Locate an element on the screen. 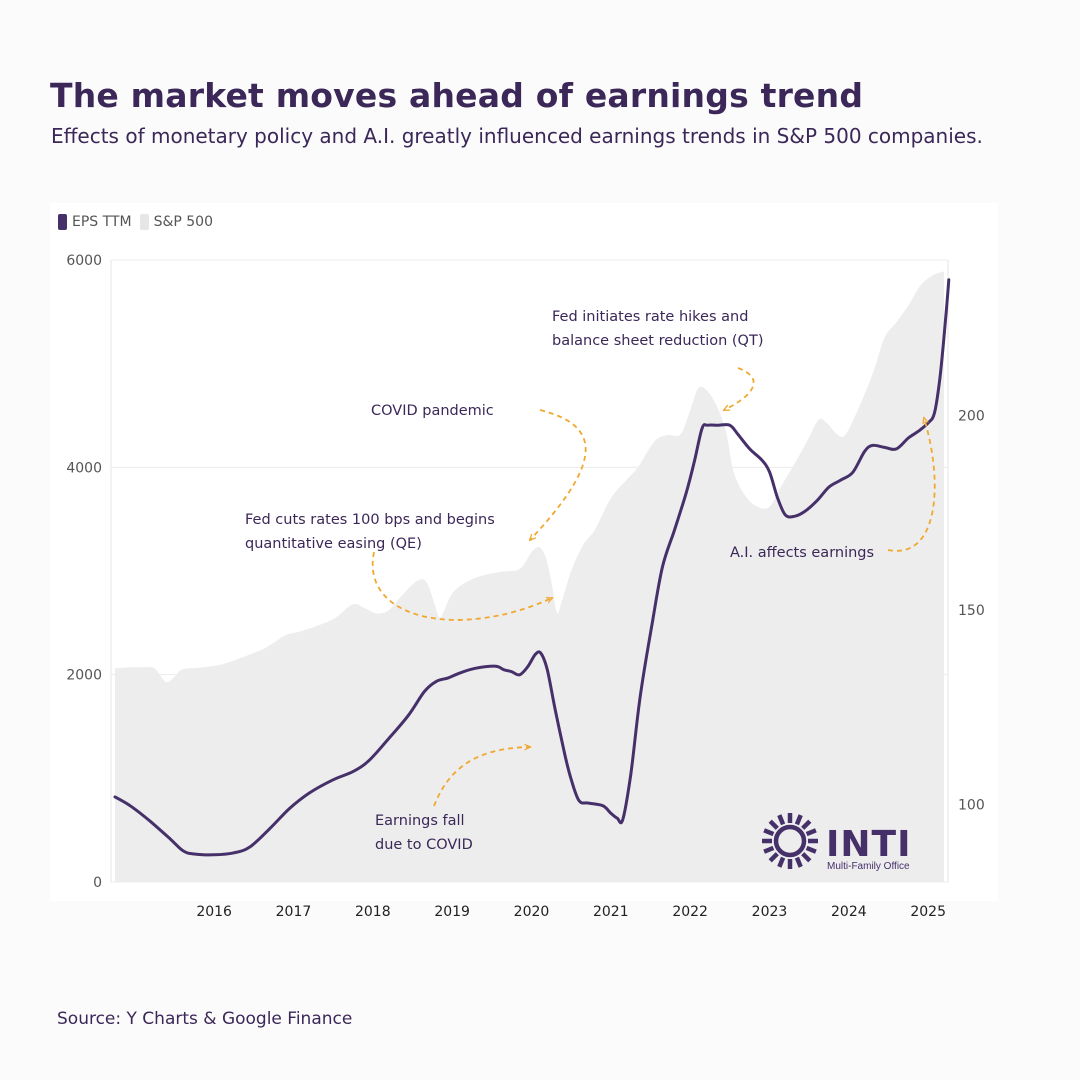 This screenshot has width=1080, height=1080. sun-icon is located at coordinates (790, 841).